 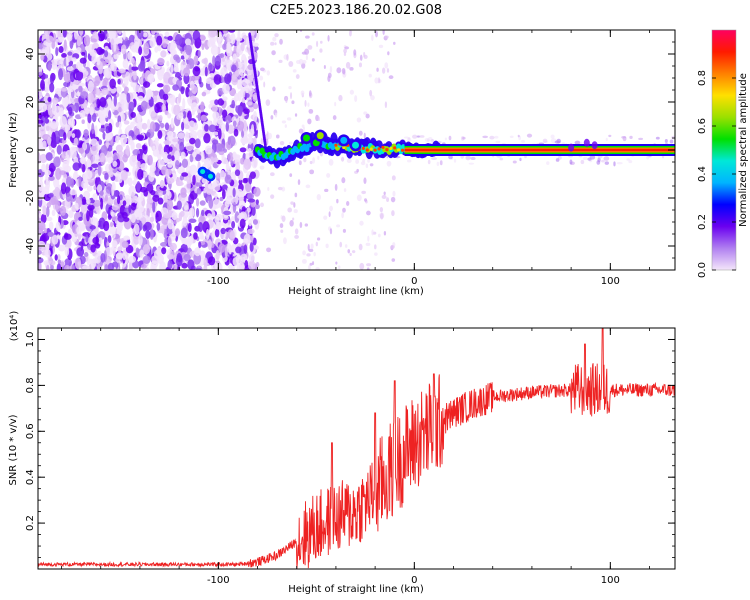 I want to click on spectrogram-spot-core, so click(x=203, y=172).